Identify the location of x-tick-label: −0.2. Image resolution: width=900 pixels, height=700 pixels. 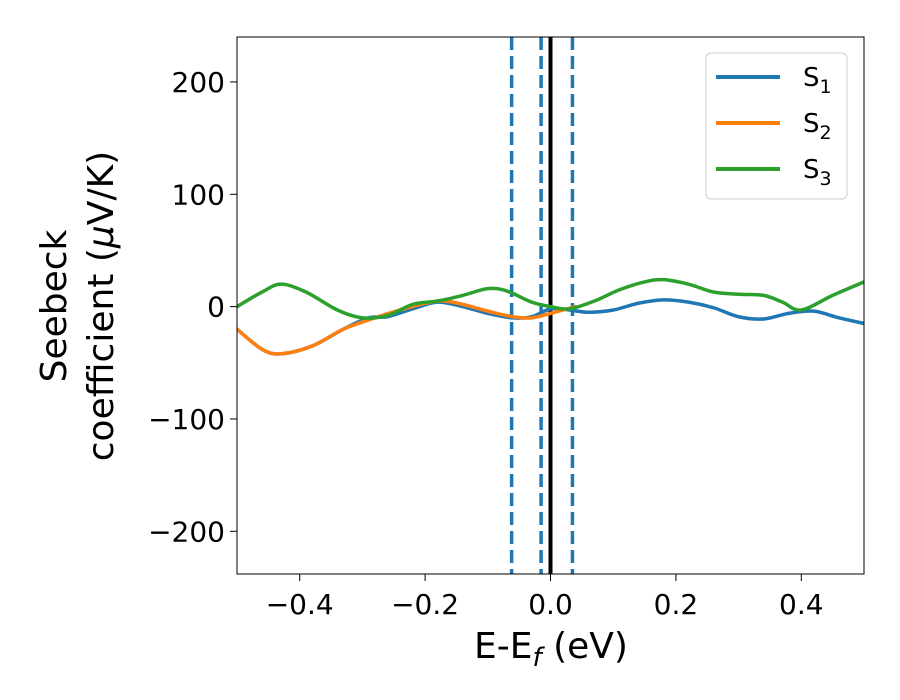
(425, 604).